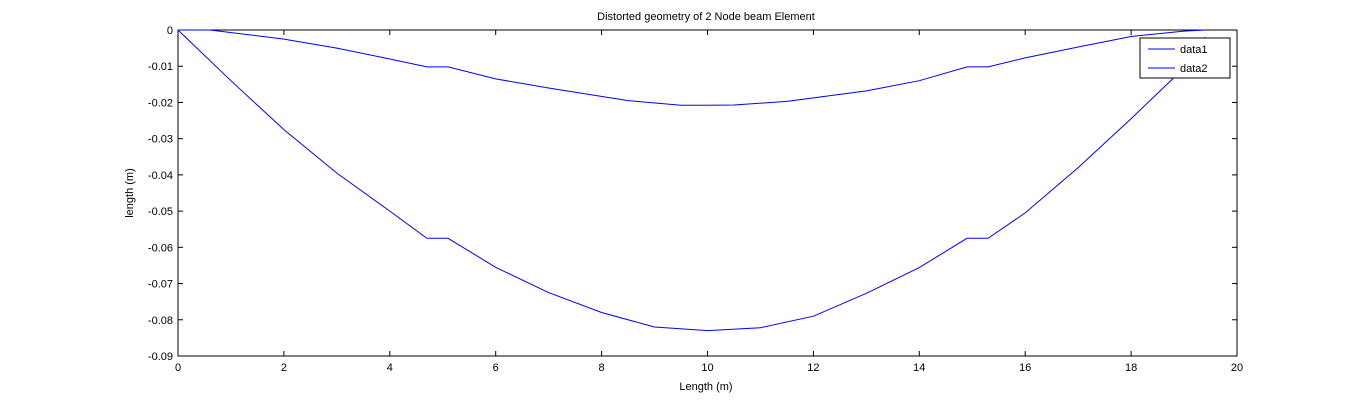 The width and height of the screenshot is (1366, 401). I want to click on legend-box, so click(1185, 58).